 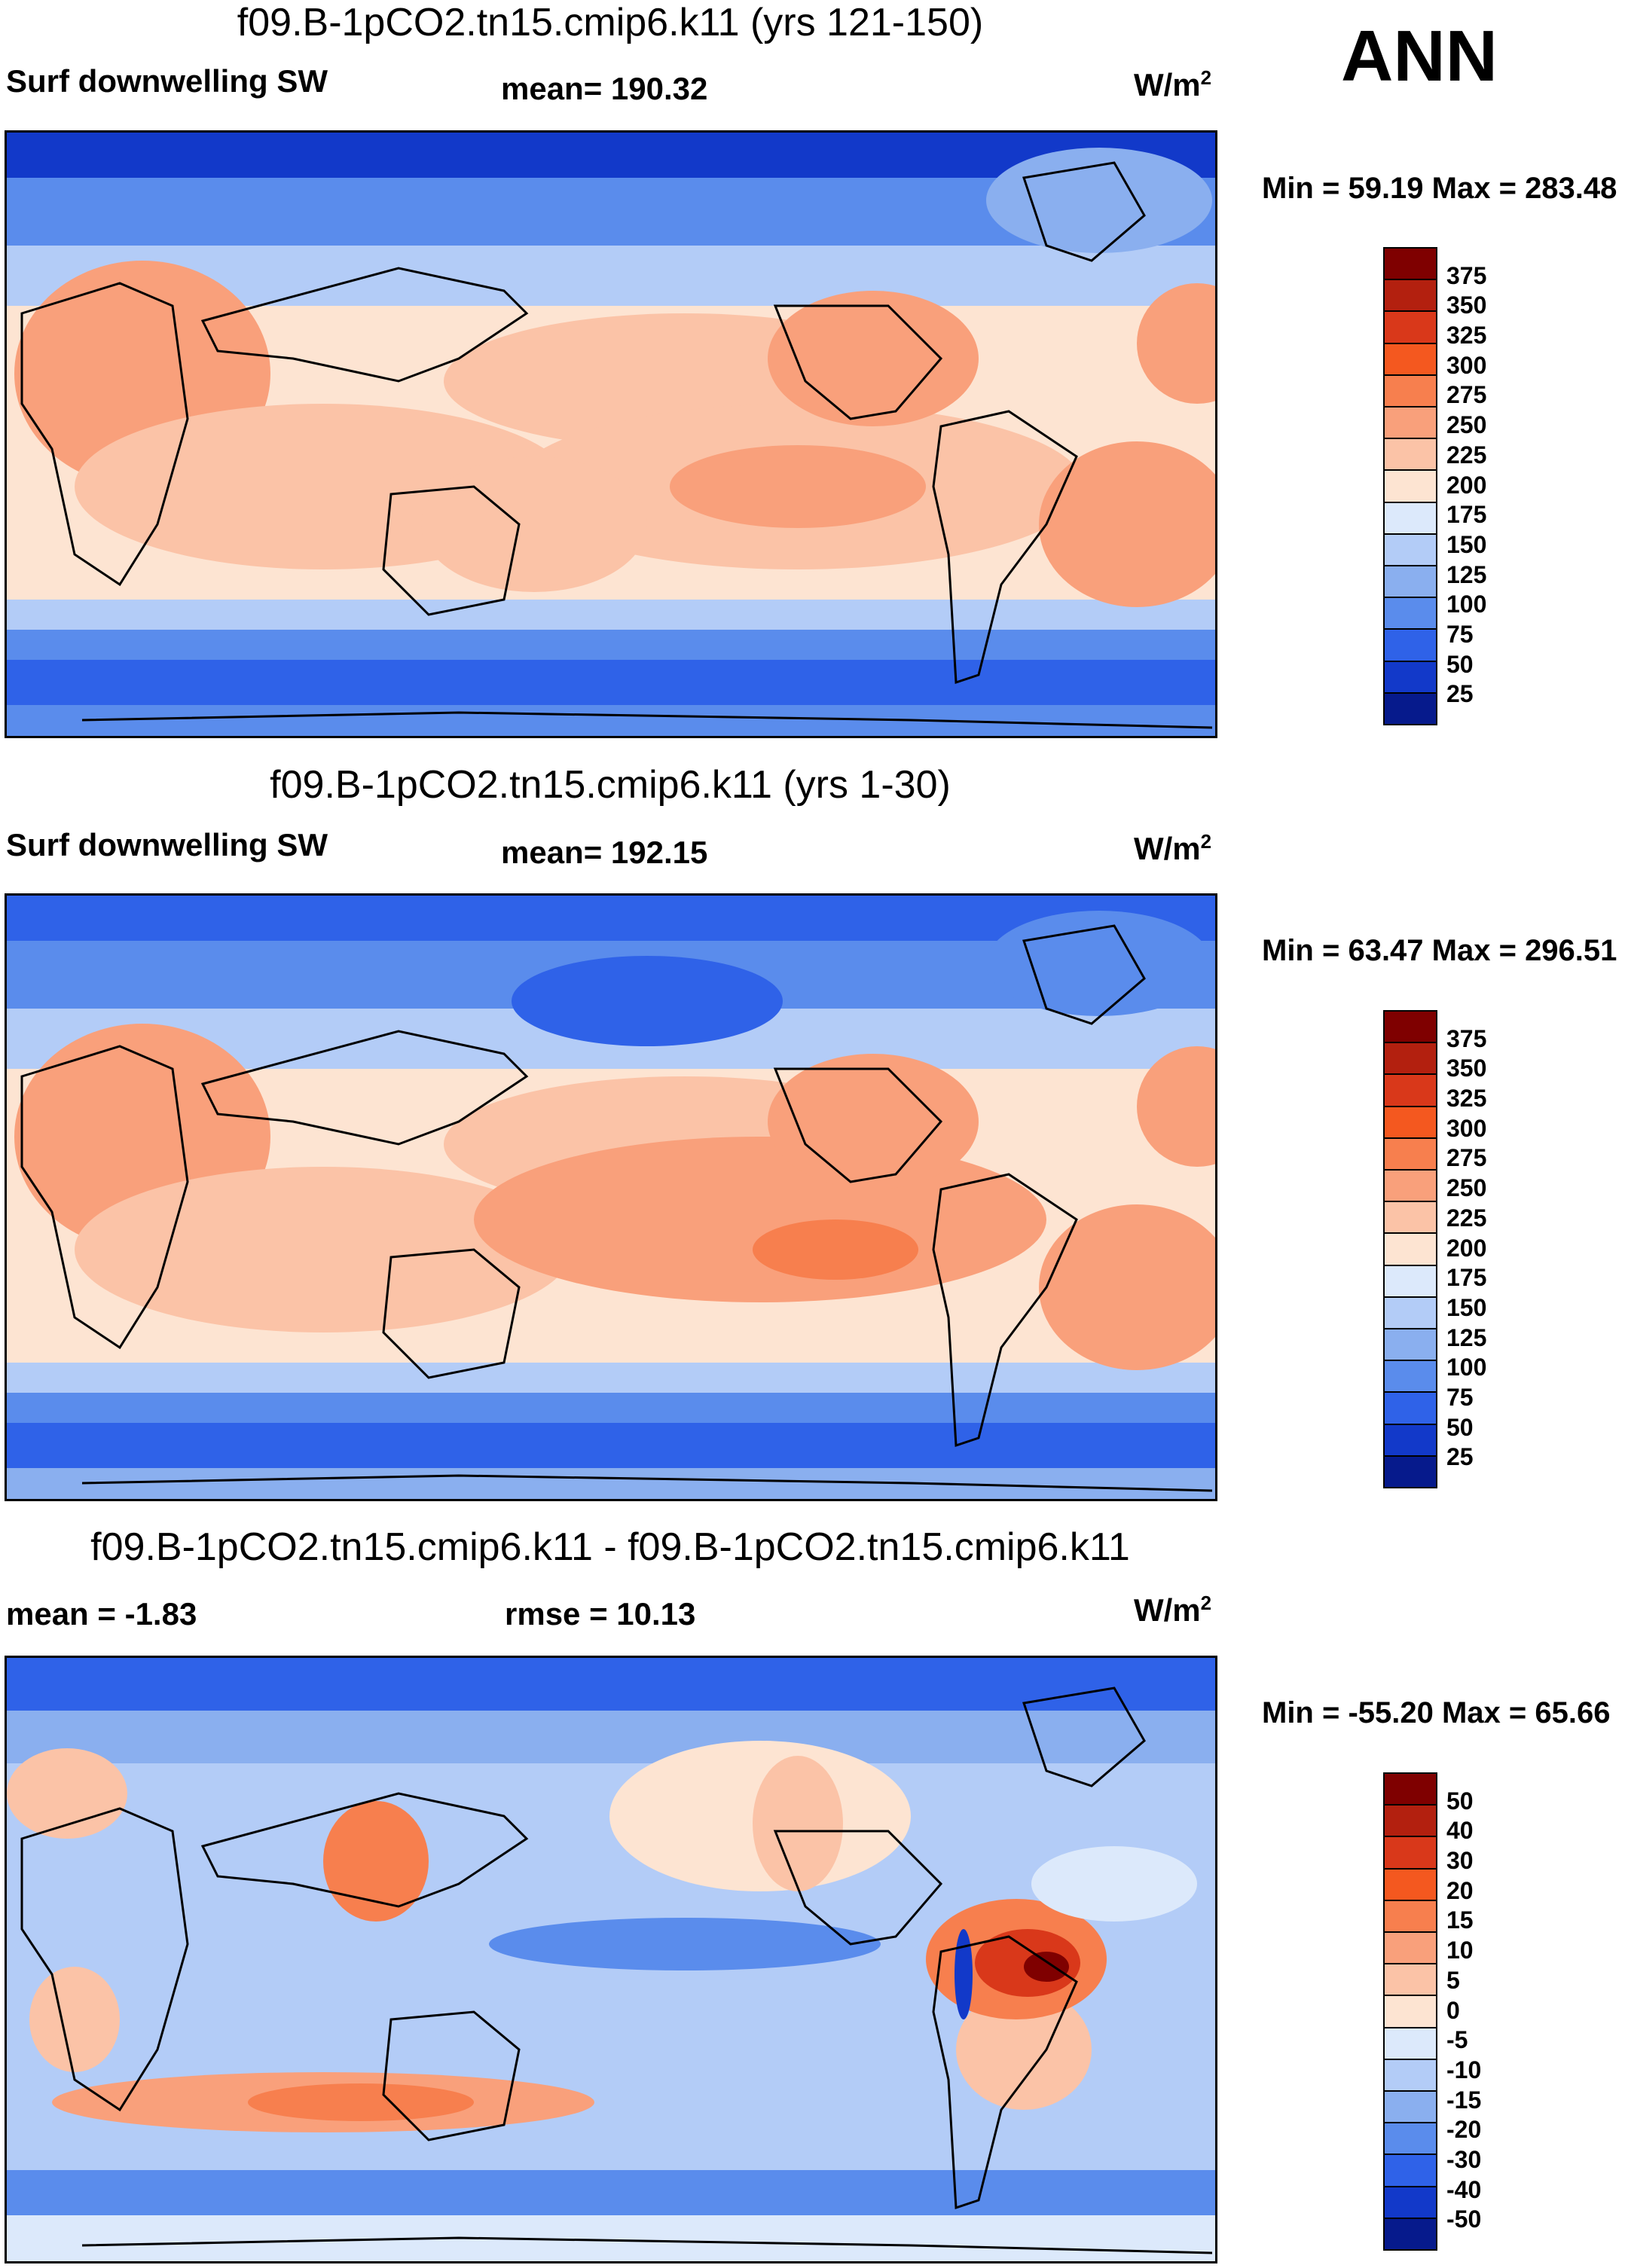 I want to click on panel-2-mean-label: mean= 192.15, so click(x=604, y=853).